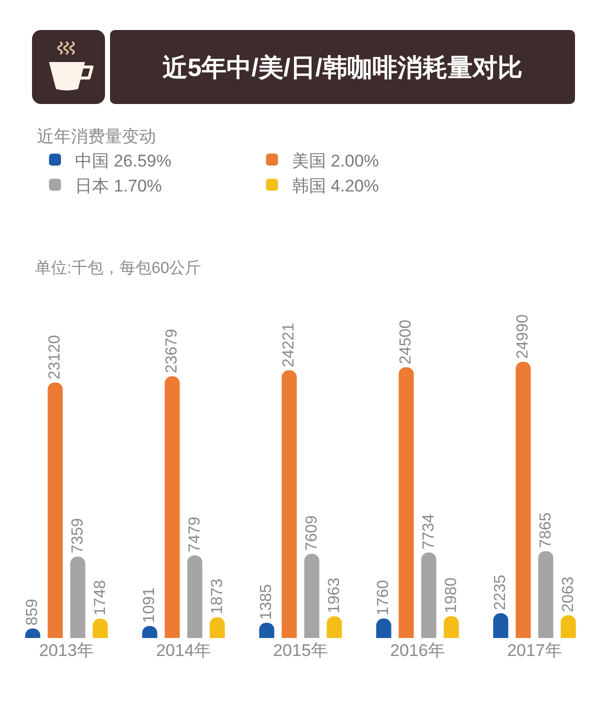 The height and width of the screenshot is (713, 600). What do you see at coordinates (417, 650) in the screenshot?
I see `x-tick-label: 2016年` at bounding box center [417, 650].